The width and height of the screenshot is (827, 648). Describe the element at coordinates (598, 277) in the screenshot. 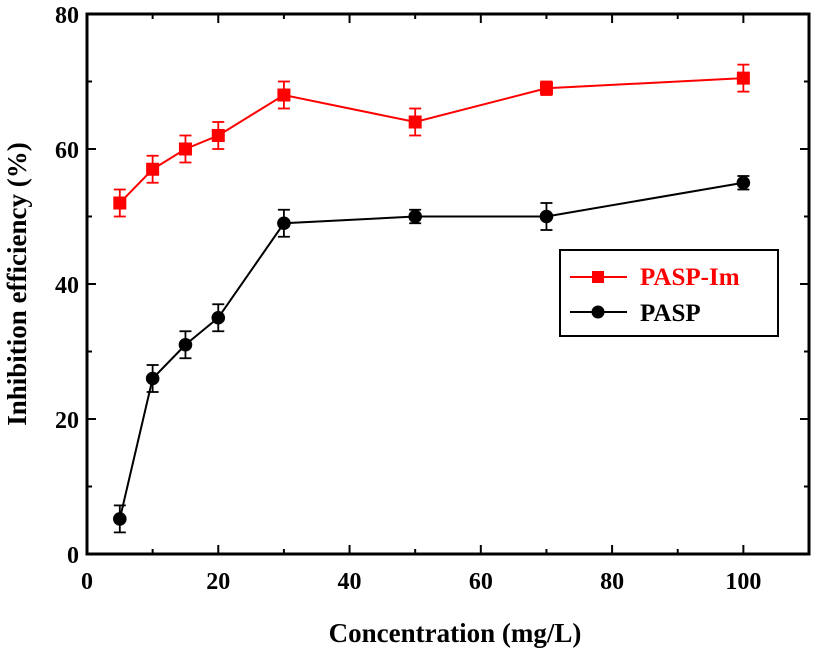

I see `legend-marker-pasp-im` at that location.